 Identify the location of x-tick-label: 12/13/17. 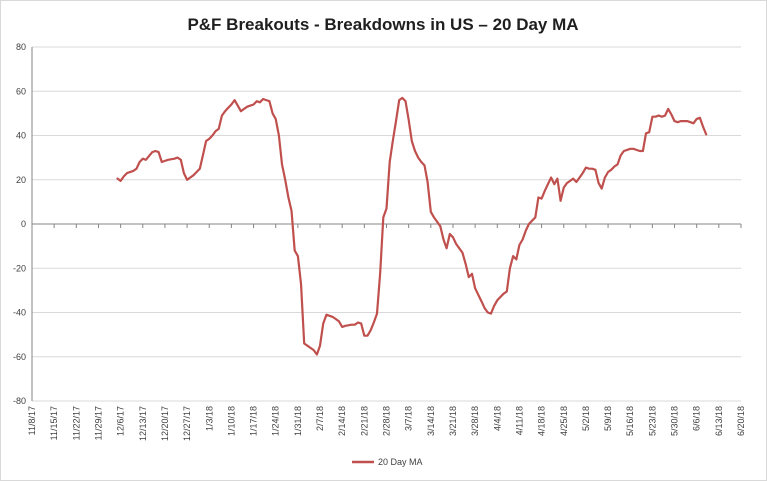
(143, 423).